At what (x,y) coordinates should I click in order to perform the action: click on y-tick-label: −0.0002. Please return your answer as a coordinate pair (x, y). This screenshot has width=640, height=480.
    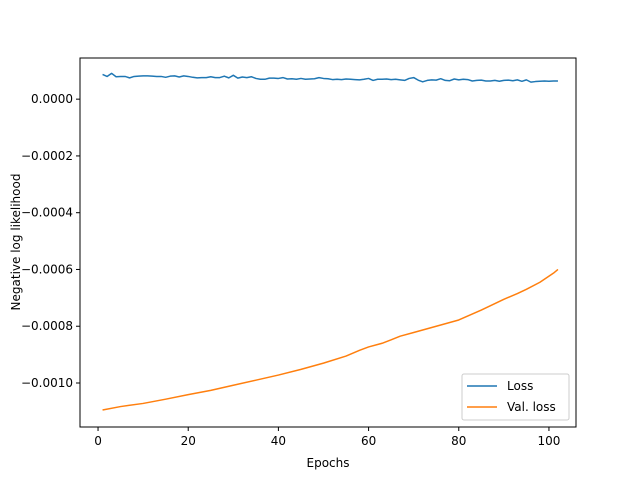
    Looking at the image, I should click on (47, 156).